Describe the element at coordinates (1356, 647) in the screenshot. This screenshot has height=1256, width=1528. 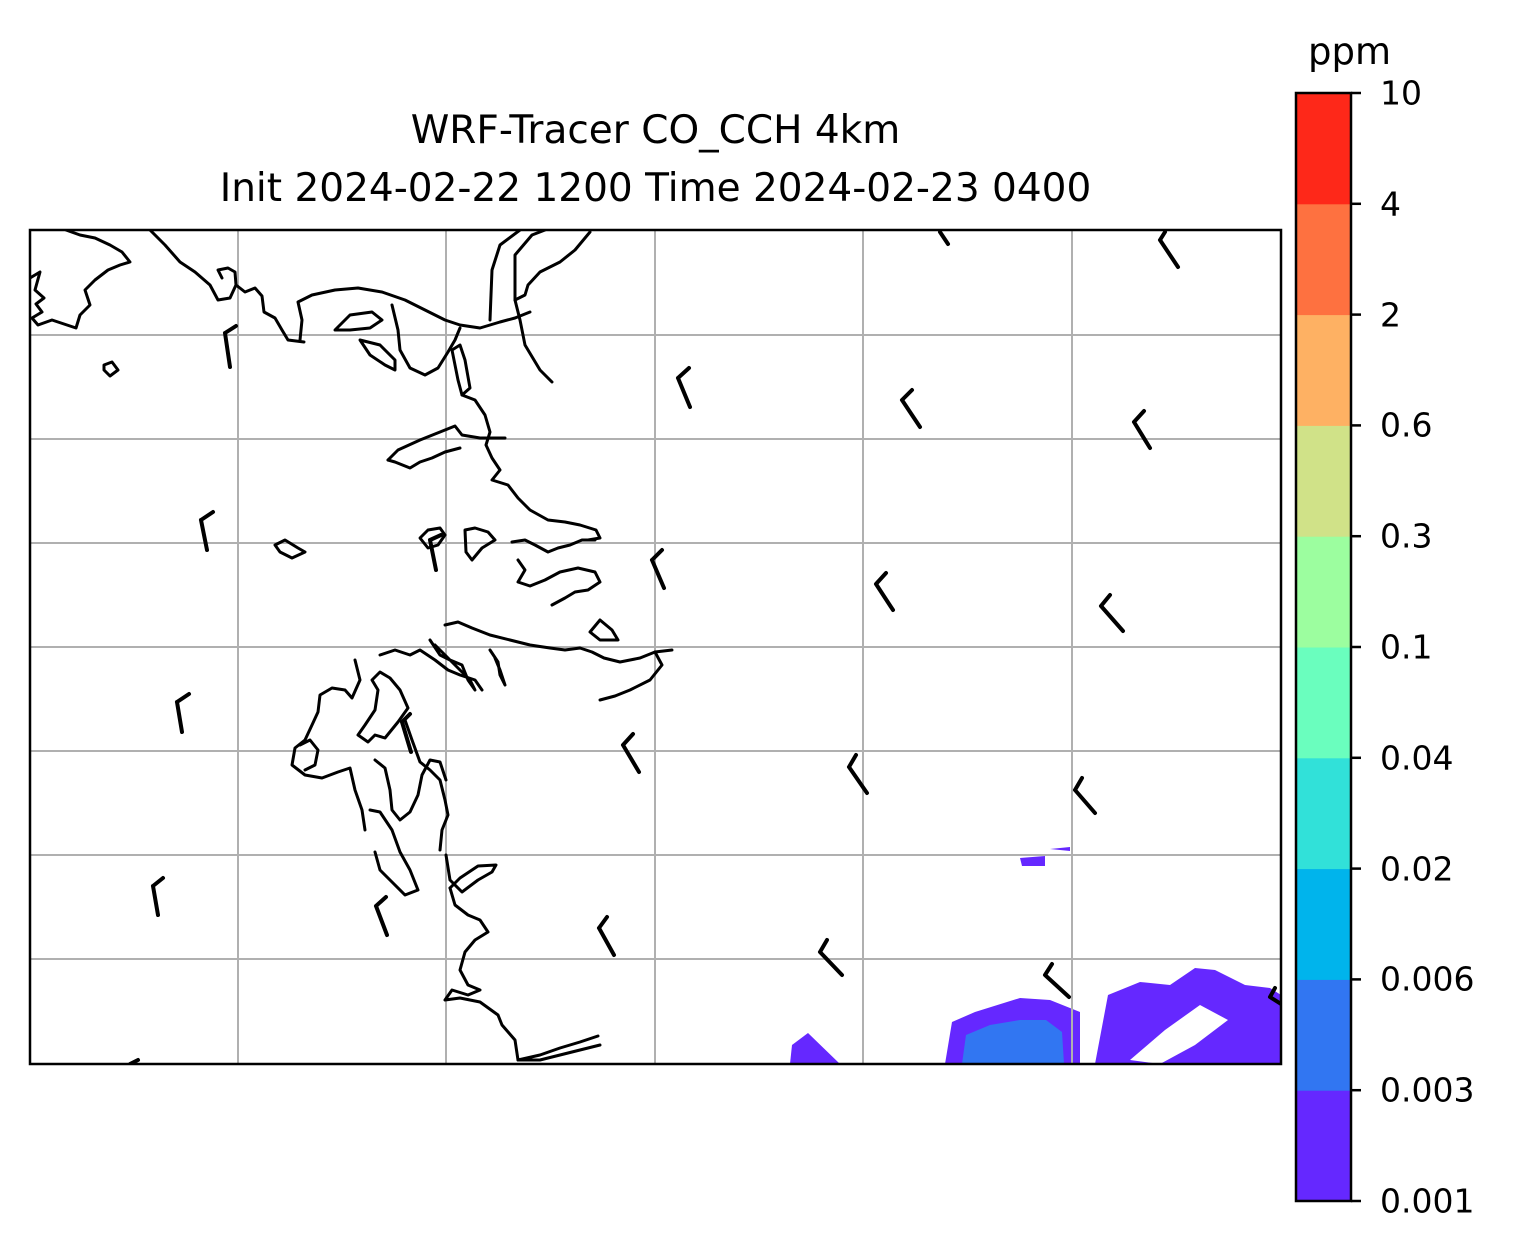
I see `colorbar-ticks` at that location.